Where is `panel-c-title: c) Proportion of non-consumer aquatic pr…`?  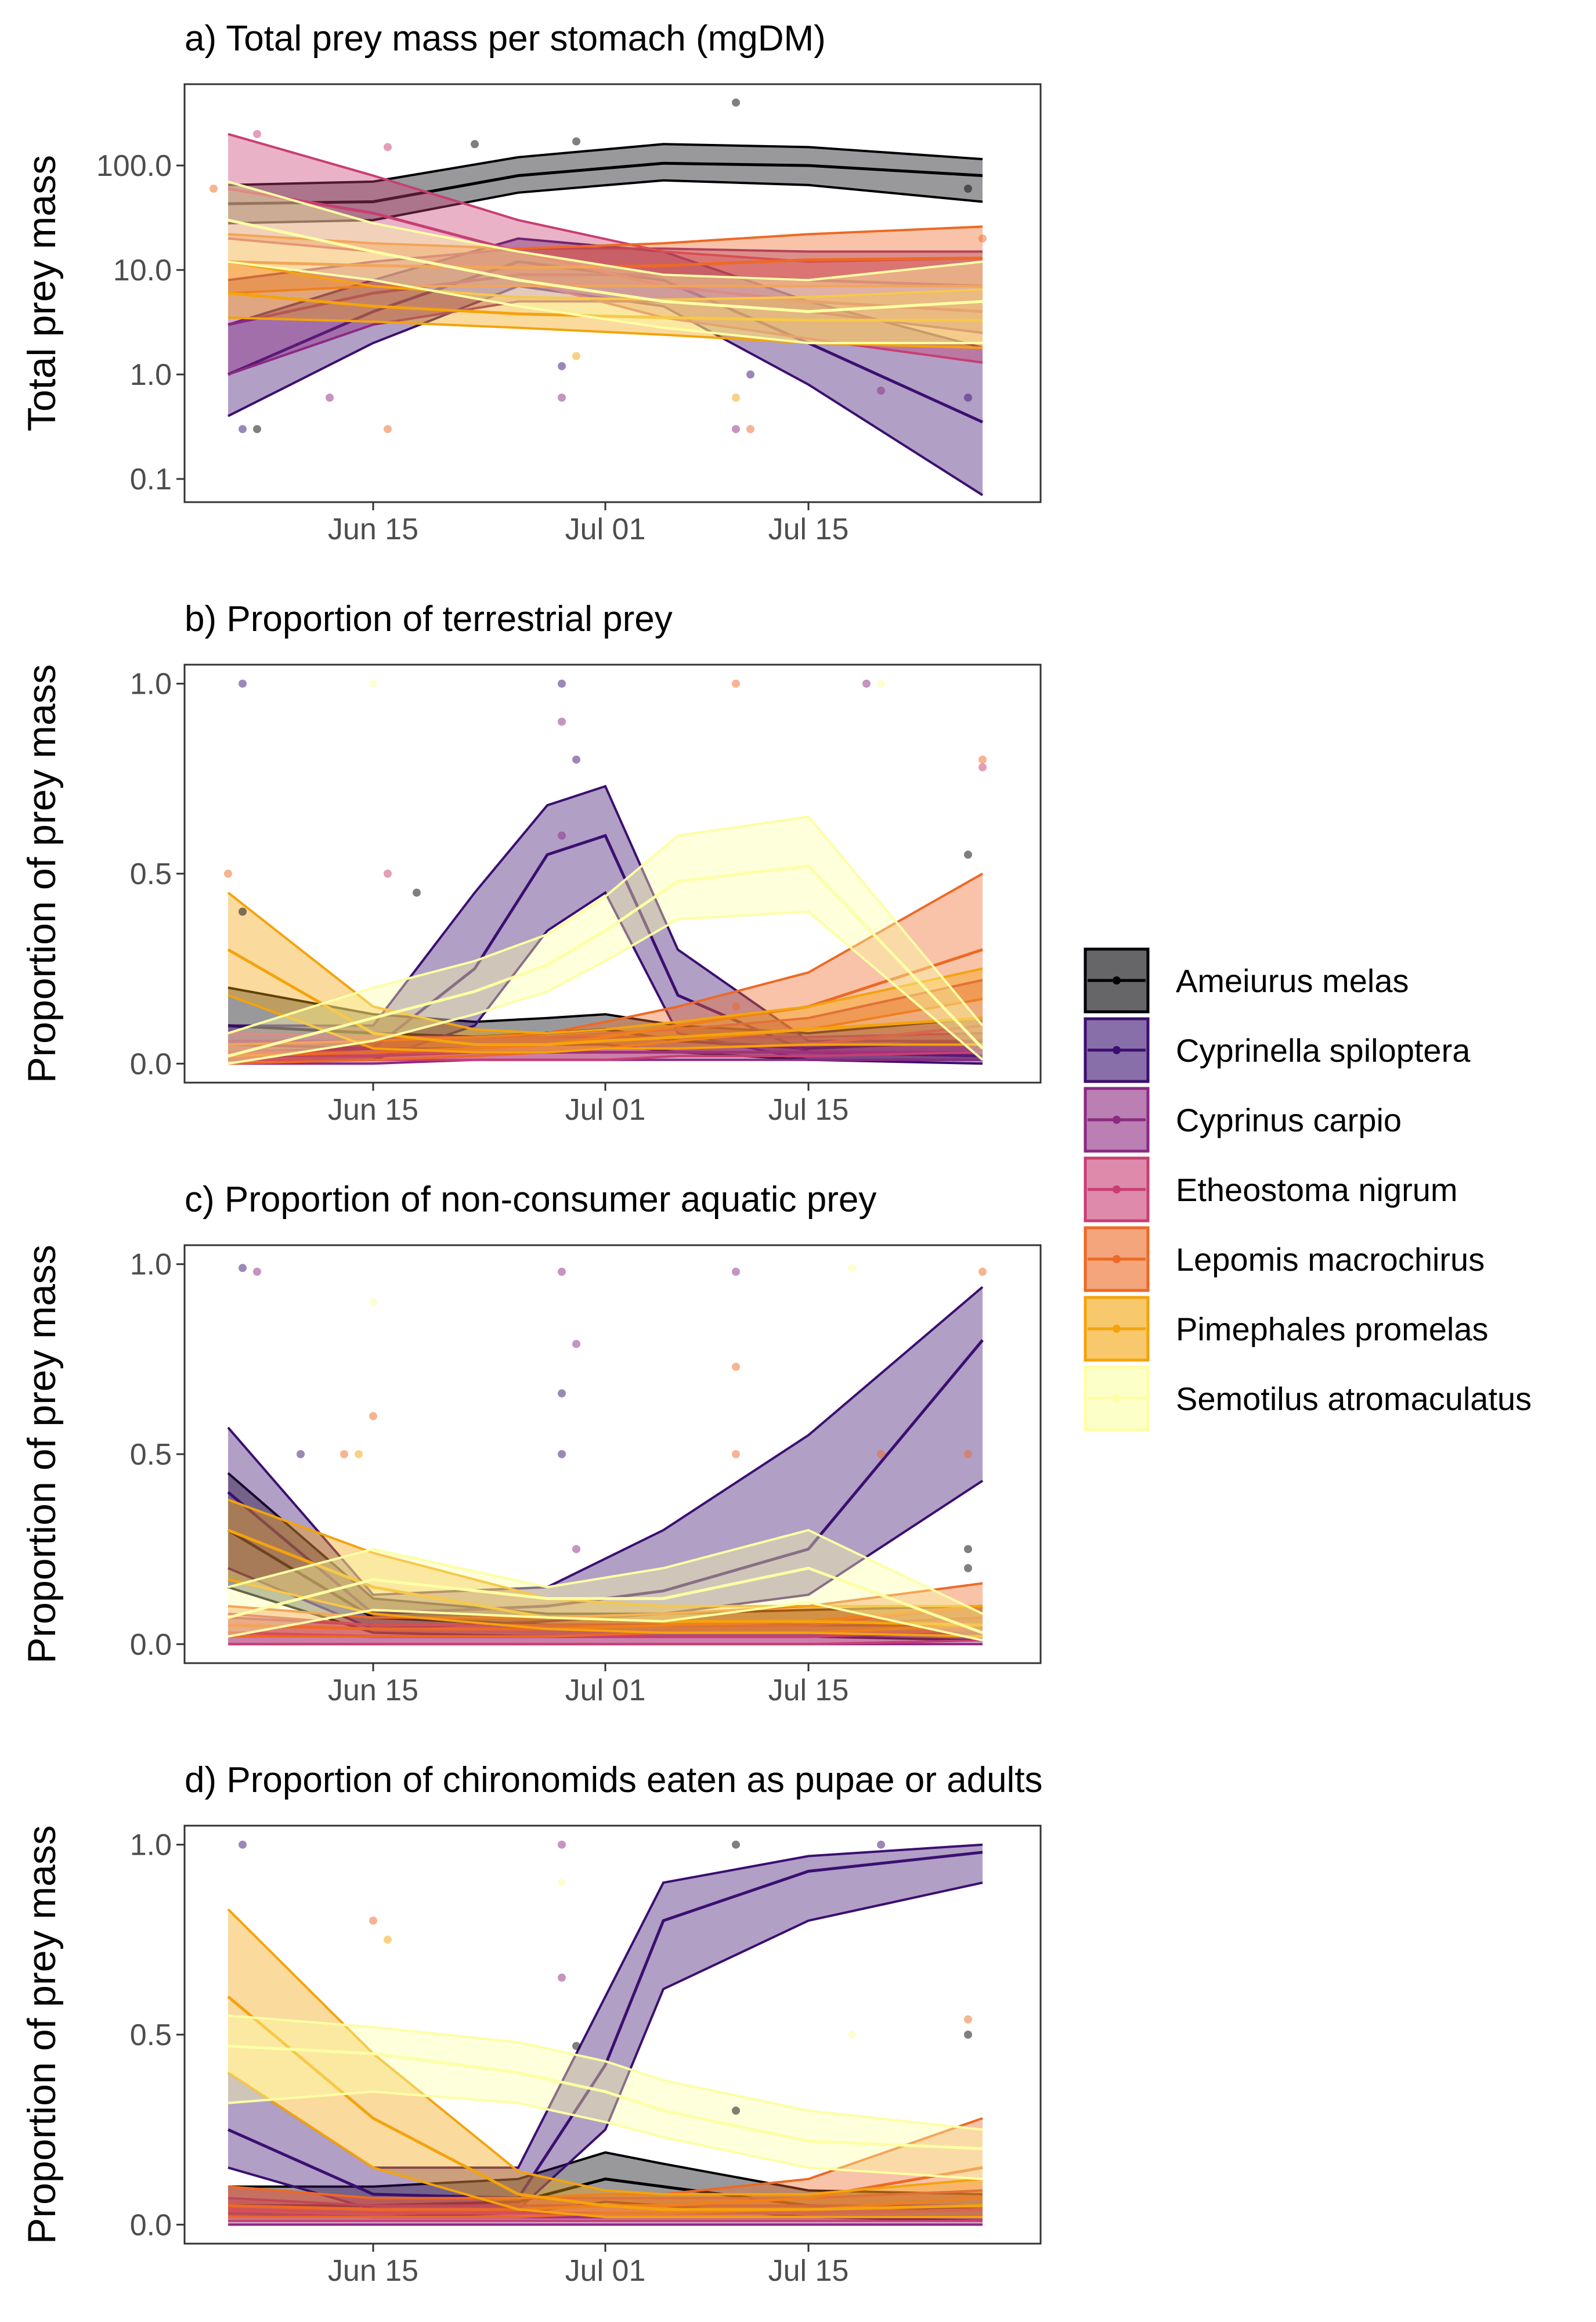 panel-c-title: c) Proportion of non-consumer aquatic pr… is located at coordinates (530, 1200).